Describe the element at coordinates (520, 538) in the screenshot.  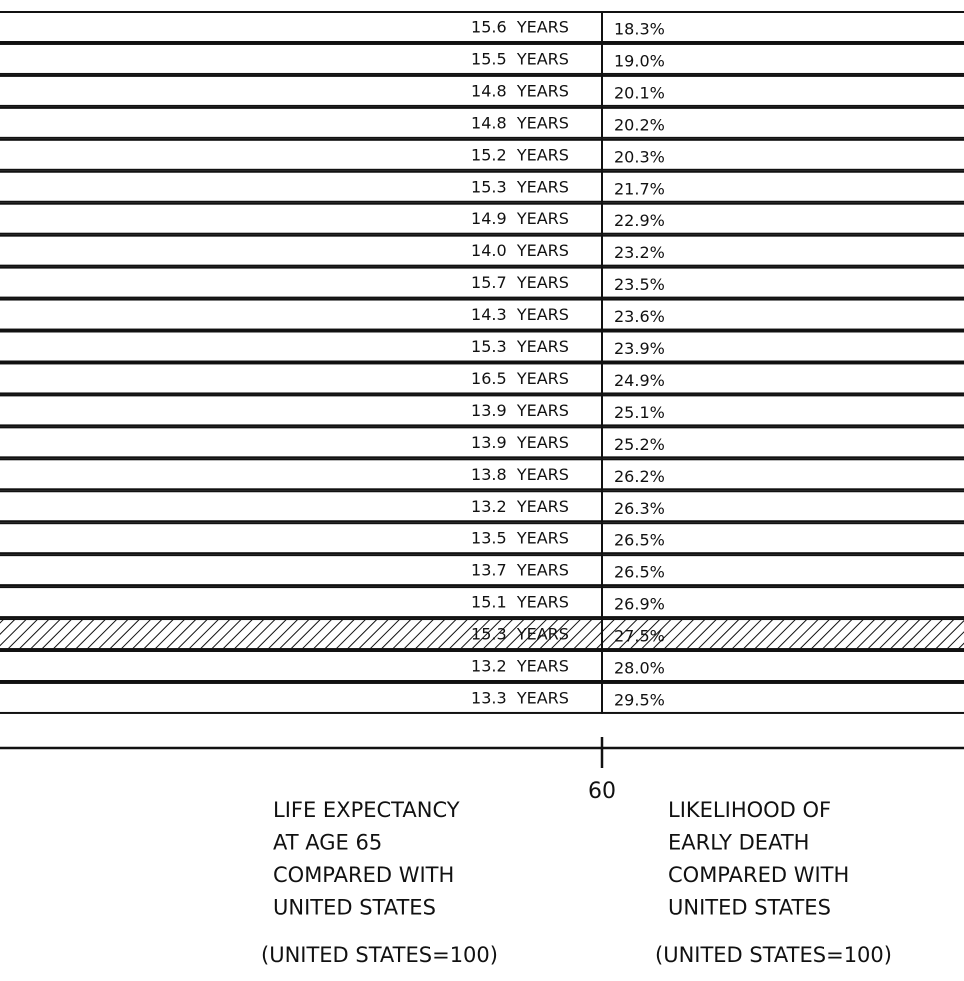
I see `bar-label: 13.5 YEARS` at that location.